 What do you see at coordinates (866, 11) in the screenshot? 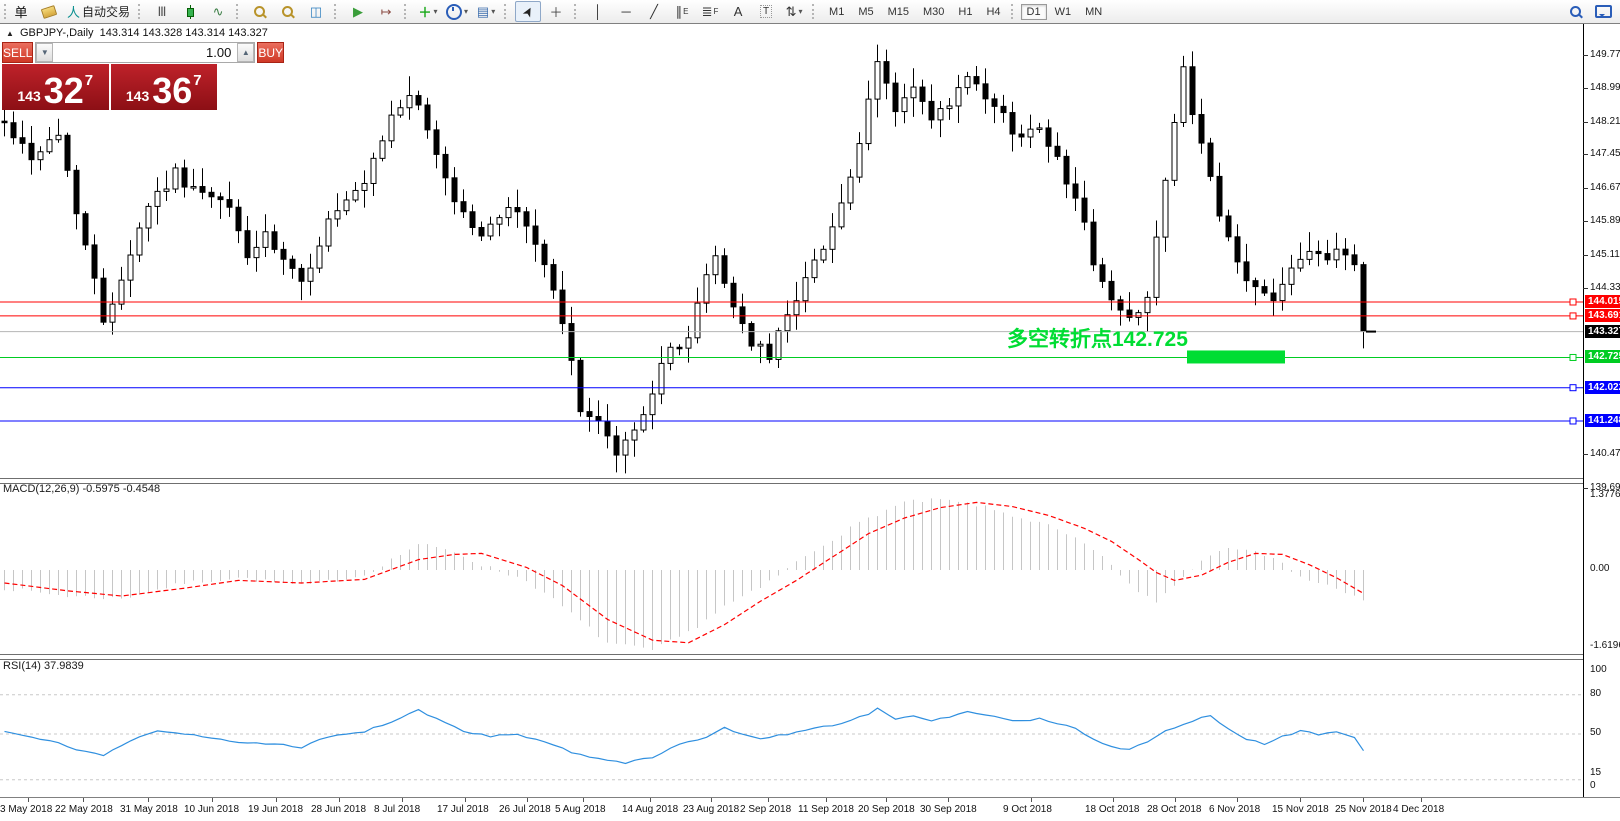
I see `timeframe-m5-button: M5` at bounding box center [866, 11].